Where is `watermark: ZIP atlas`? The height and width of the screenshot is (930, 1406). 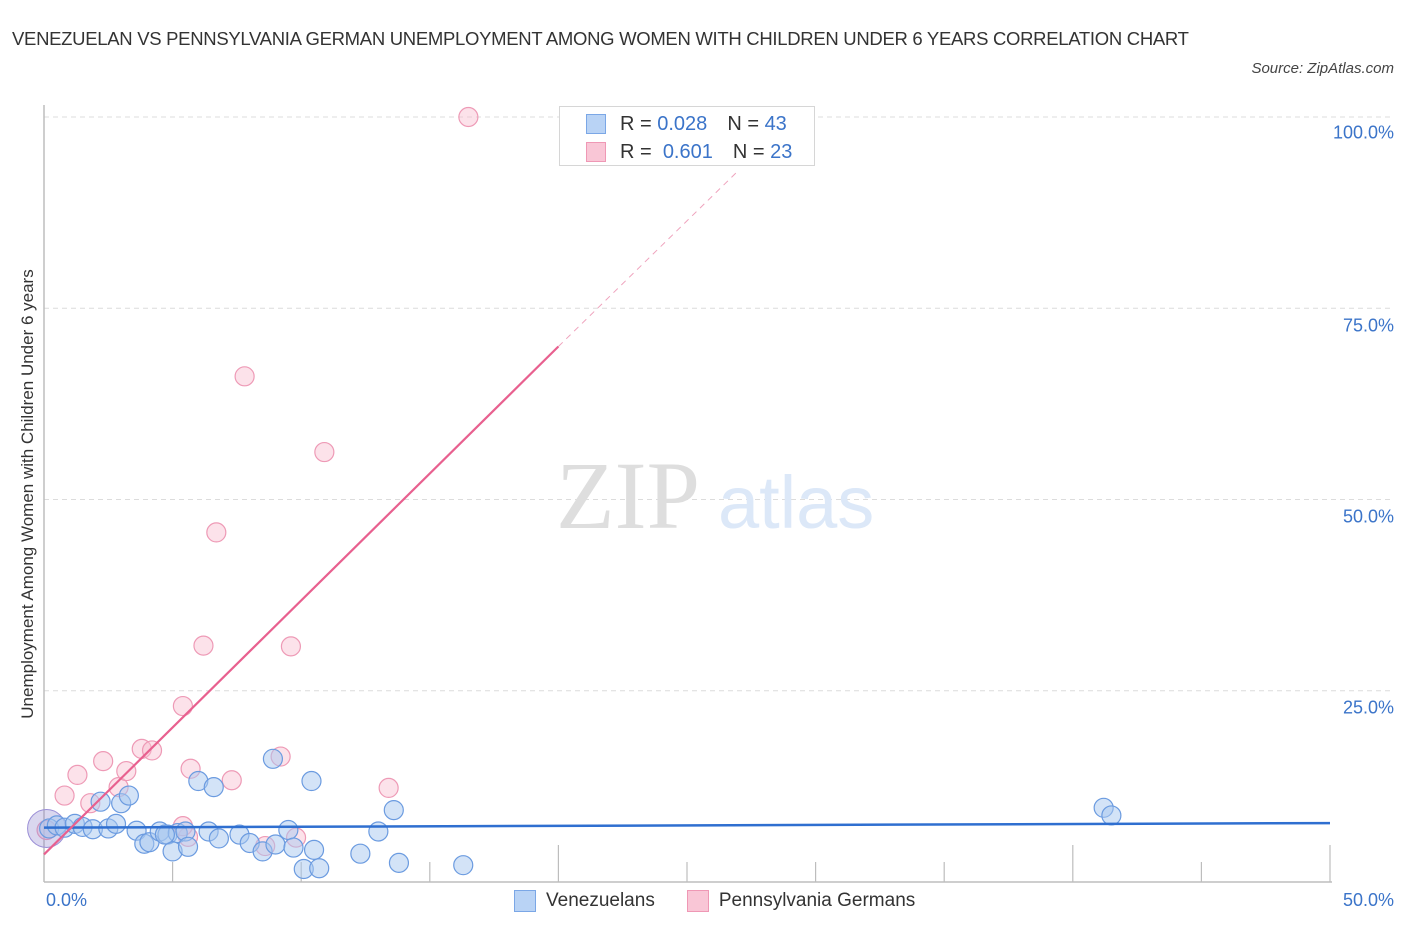 watermark: ZIP atlas is located at coordinates (715, 495).